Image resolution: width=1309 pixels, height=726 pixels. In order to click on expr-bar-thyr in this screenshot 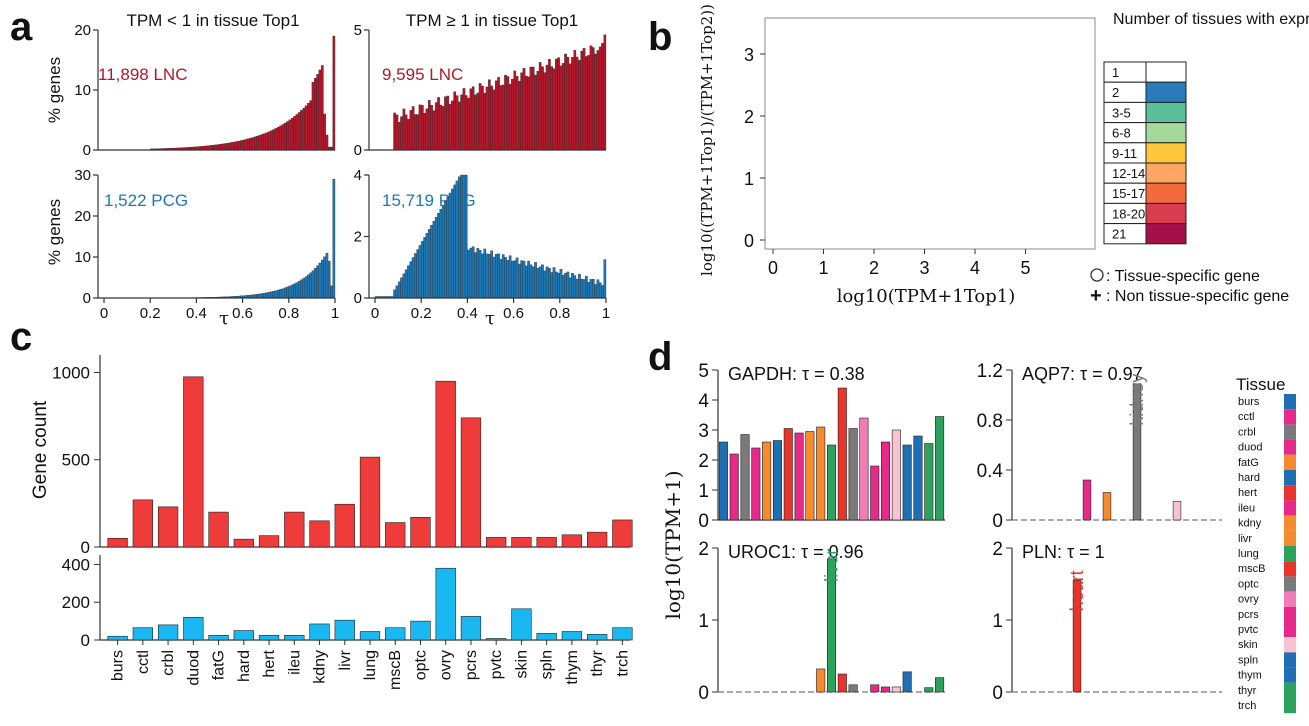, I will do `click(929, 690)`.